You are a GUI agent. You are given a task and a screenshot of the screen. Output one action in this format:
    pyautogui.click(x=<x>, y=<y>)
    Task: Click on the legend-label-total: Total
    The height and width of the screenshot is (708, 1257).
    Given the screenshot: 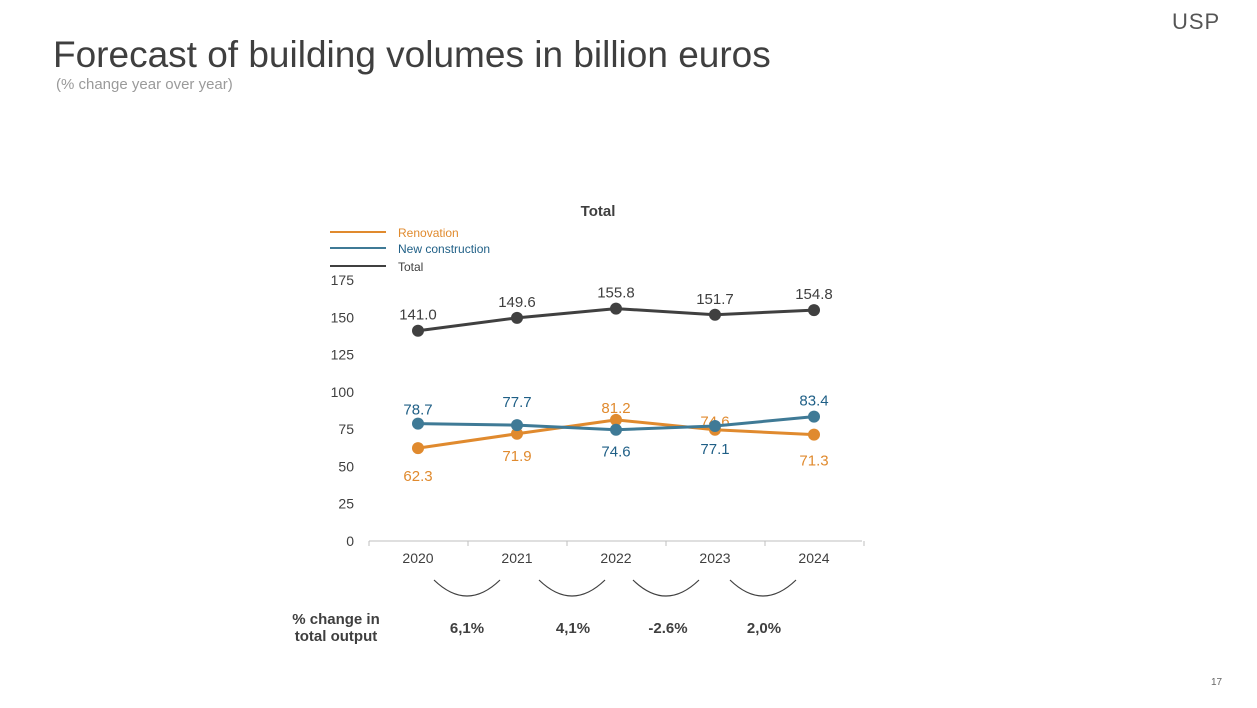 What is the action you would take?
    pyautogui.click(x=410, y=267)
    